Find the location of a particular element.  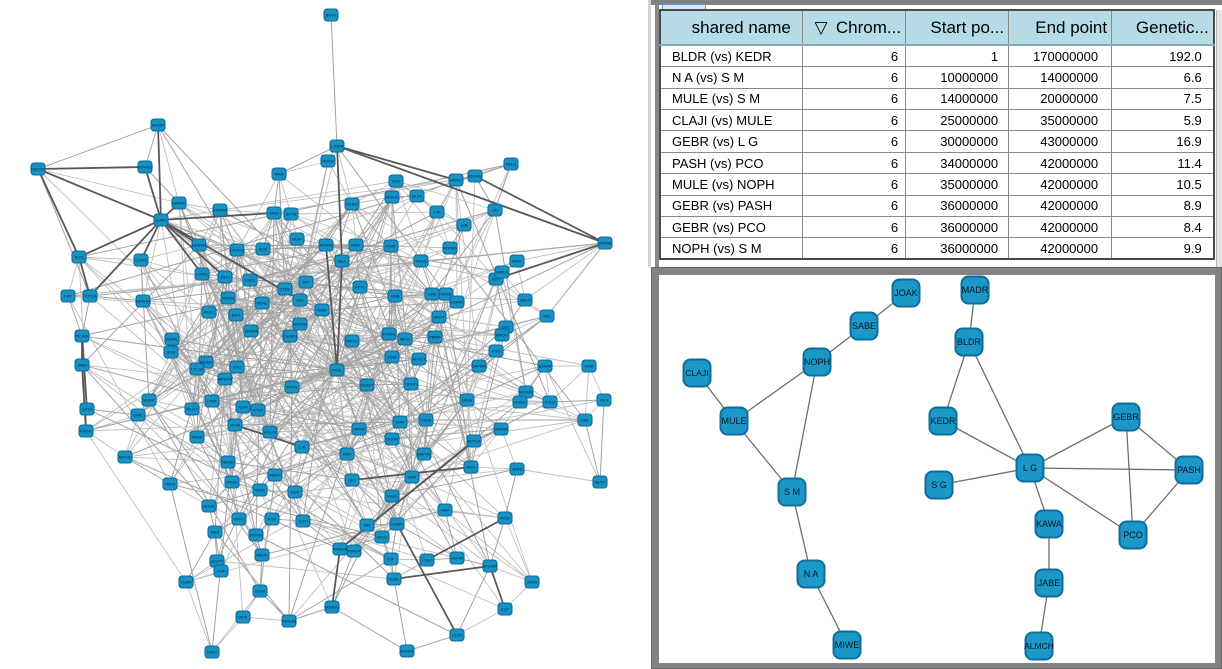

svg-text: IOIC is located at coordinates (237, 367).